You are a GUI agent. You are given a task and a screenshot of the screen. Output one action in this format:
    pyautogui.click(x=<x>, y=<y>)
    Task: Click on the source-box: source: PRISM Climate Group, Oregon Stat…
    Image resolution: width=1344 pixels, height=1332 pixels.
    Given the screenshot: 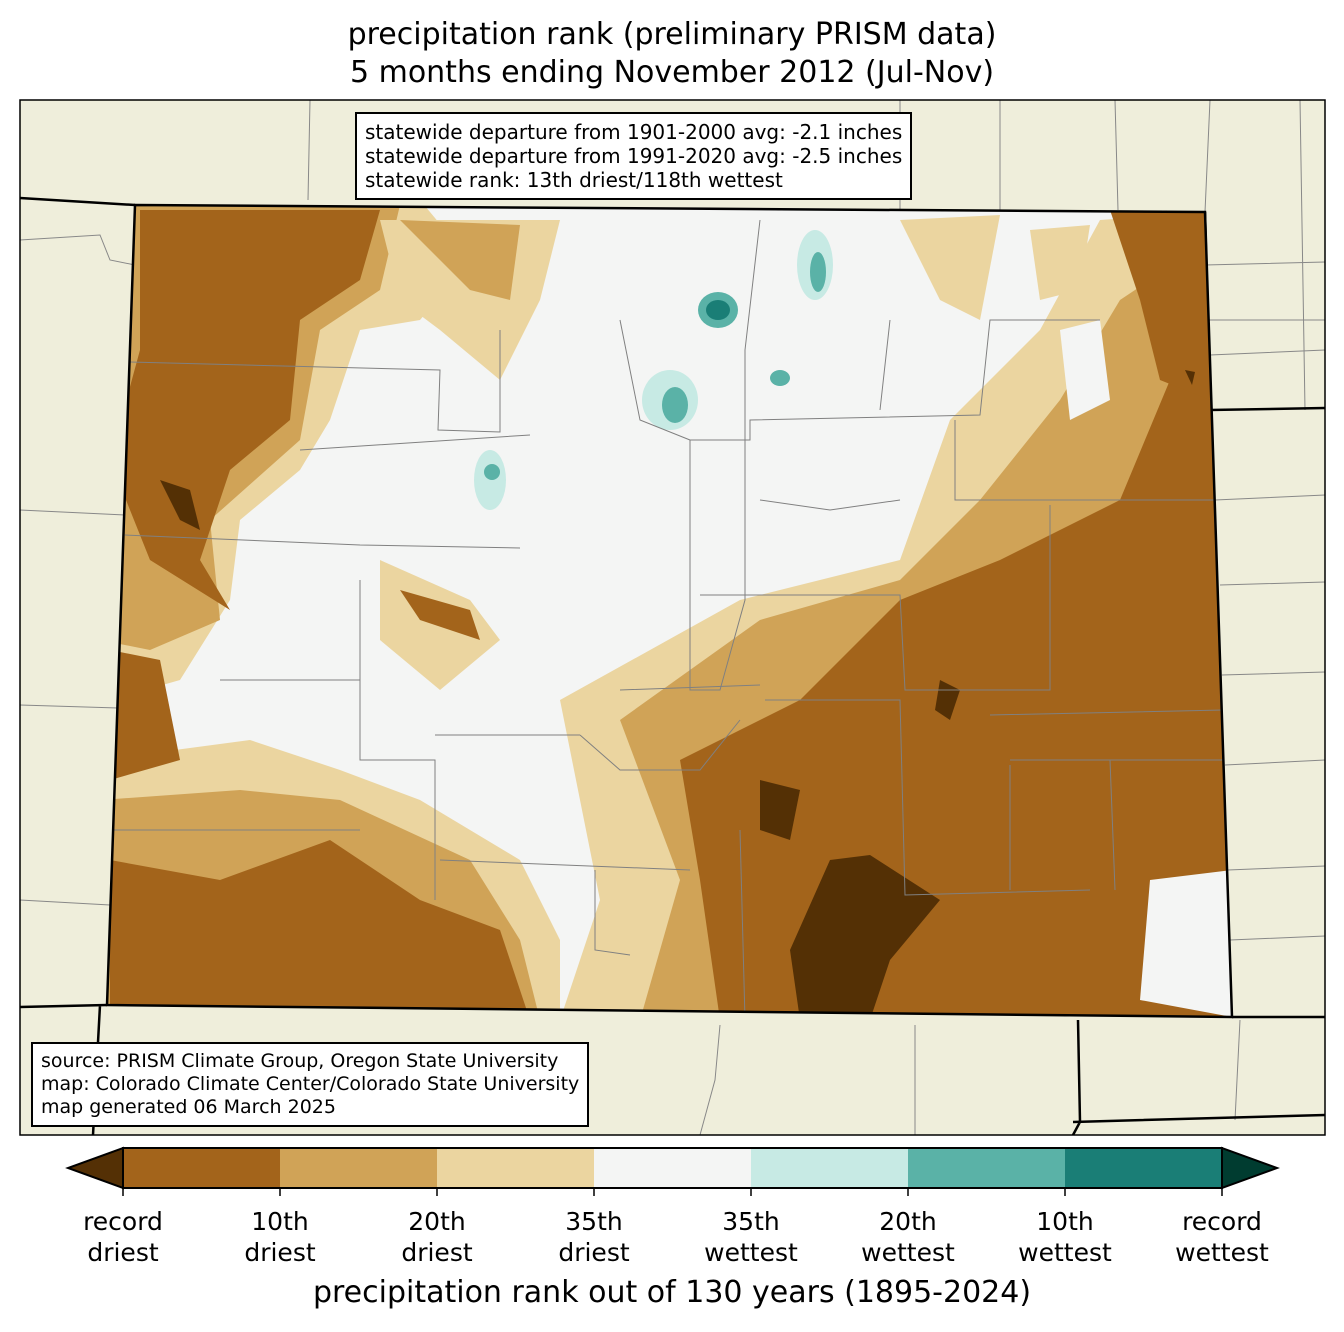 What is the action you would take?
    pyautogui.click(x=310, y=1084)
    